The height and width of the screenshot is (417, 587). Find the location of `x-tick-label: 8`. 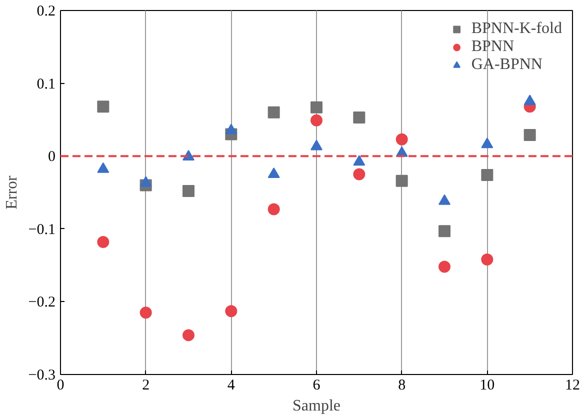

x-tick-label: 8 is located at coordinates (402, 386).